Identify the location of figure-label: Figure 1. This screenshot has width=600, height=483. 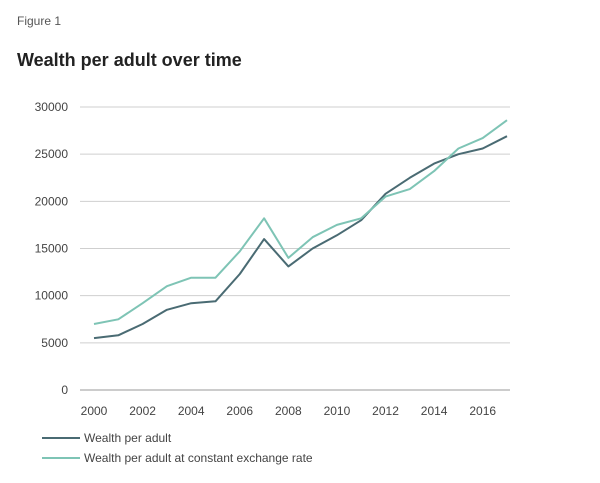
(39, 21).